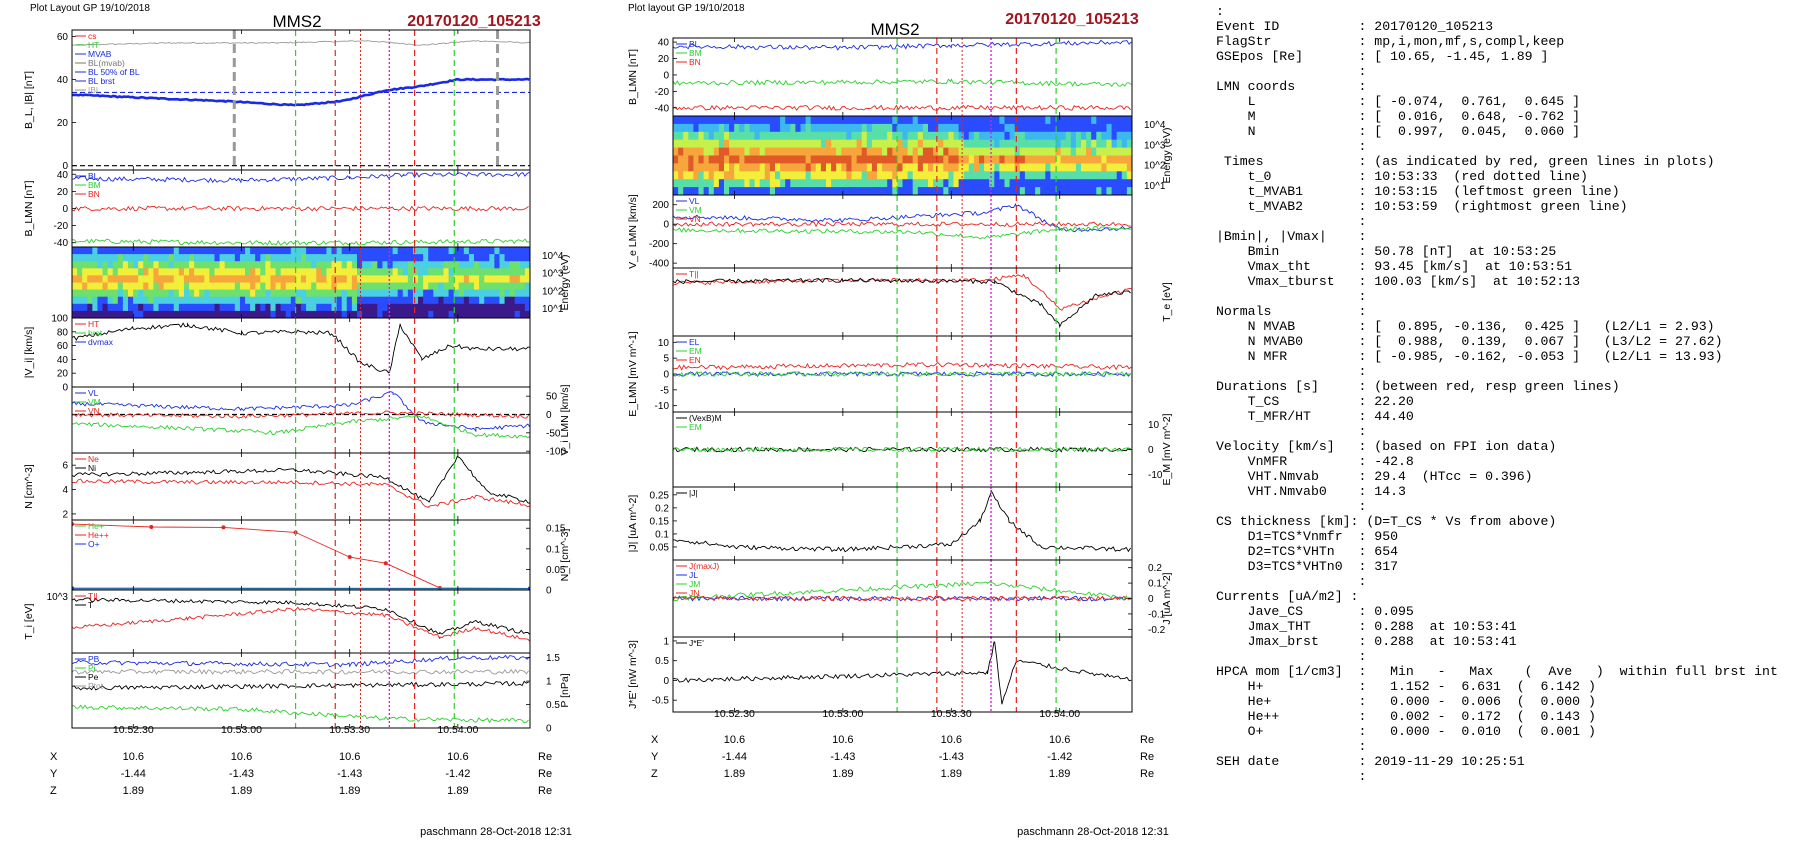  Describe the element at coordinates (553, 309) in the screenshot. I see `ytick-label-left-spec-3: 10^1` at that location.